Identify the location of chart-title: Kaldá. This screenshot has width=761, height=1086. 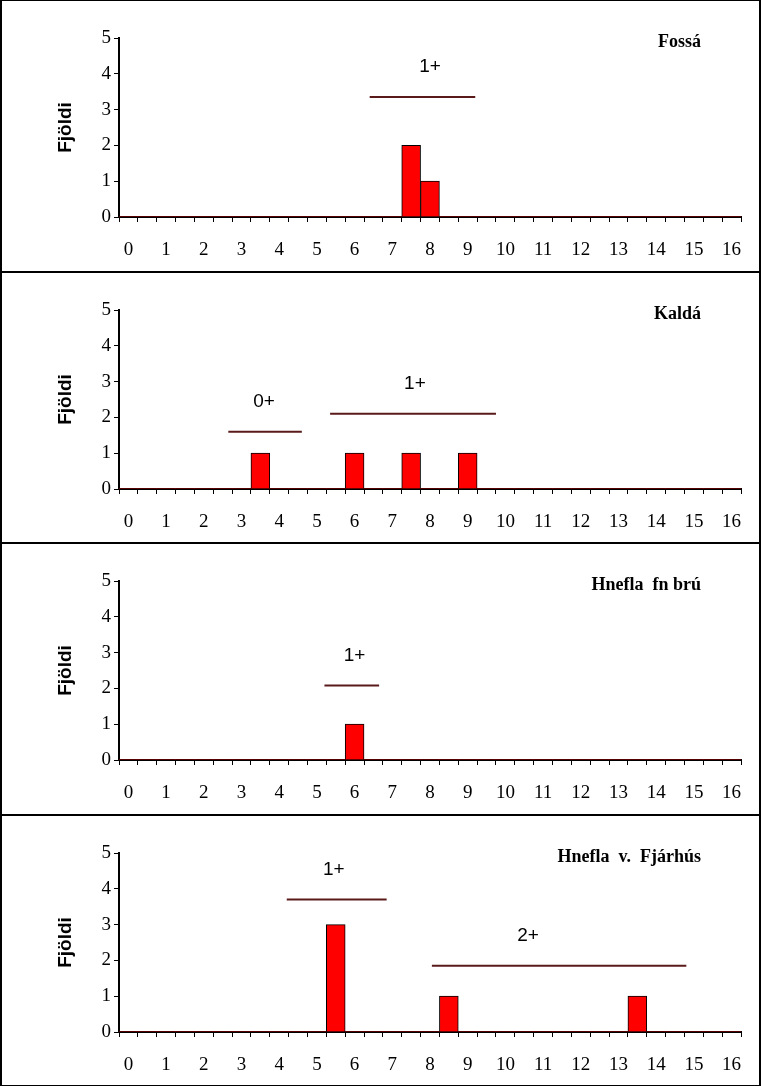
(677, 312).